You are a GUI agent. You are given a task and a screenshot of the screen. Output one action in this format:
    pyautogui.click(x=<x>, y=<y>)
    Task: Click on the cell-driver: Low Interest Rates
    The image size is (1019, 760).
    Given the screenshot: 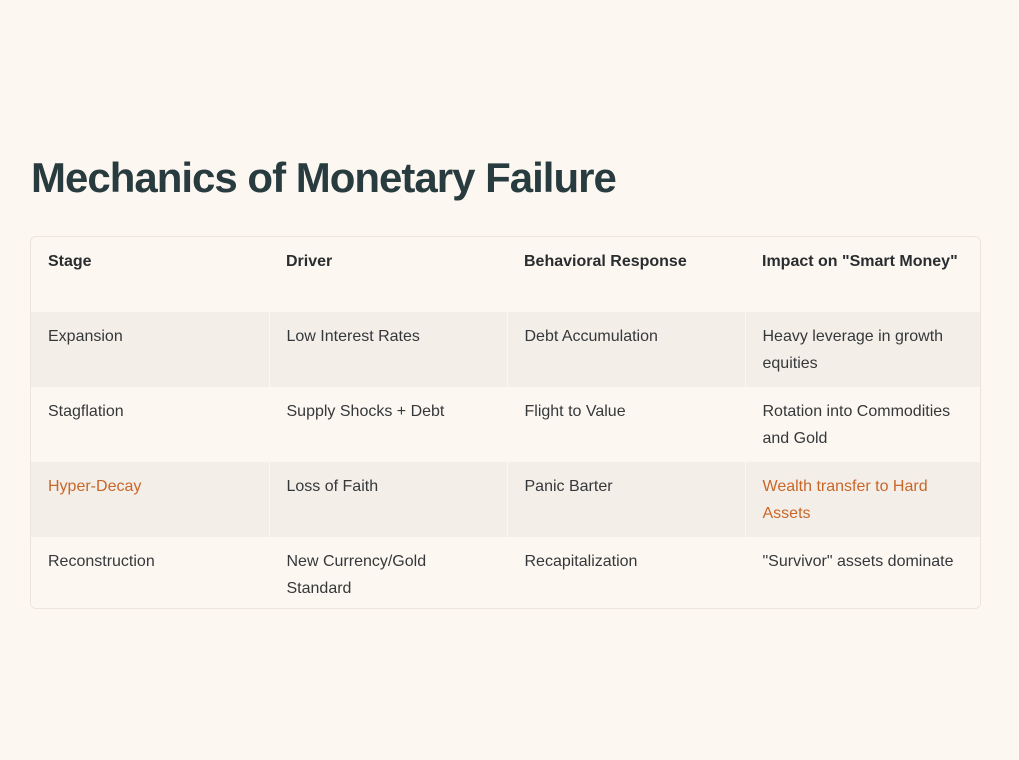 What is the action you would take?
    pyautogui.click(x=387, y=349)
    